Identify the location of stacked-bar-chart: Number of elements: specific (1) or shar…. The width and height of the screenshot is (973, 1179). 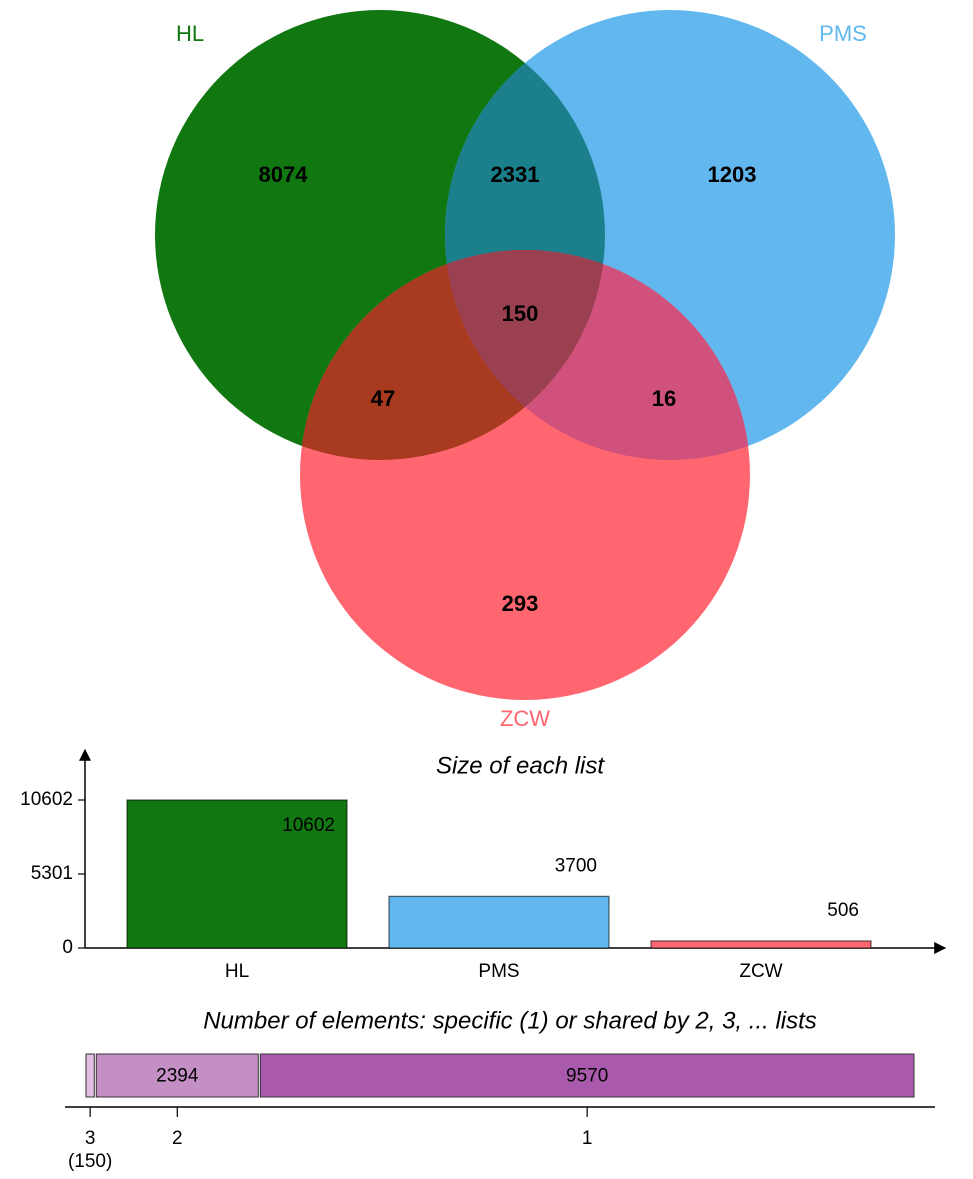
(500, 1089).